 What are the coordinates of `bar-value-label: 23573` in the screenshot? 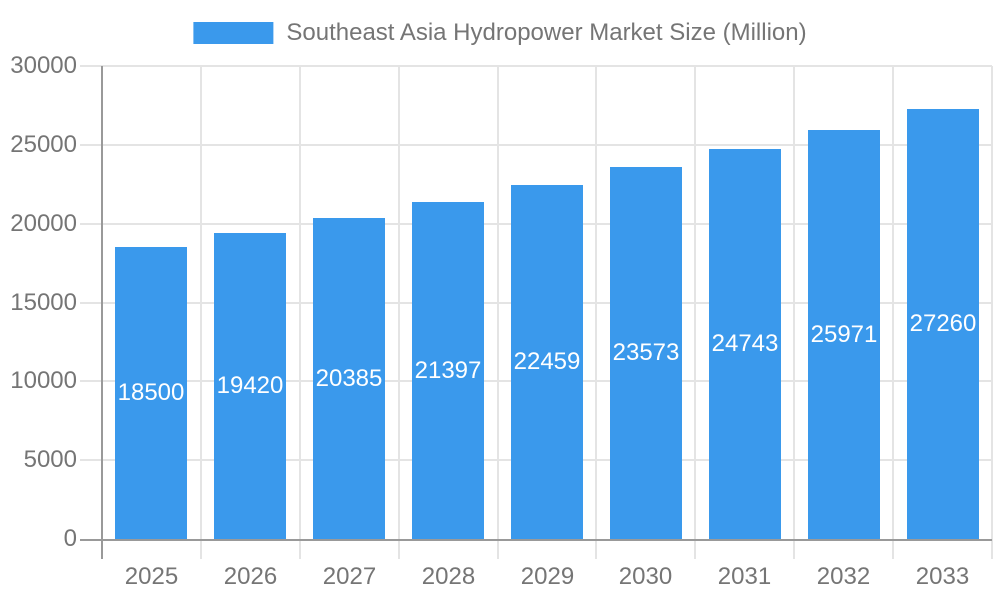 It's located at (646, 352).